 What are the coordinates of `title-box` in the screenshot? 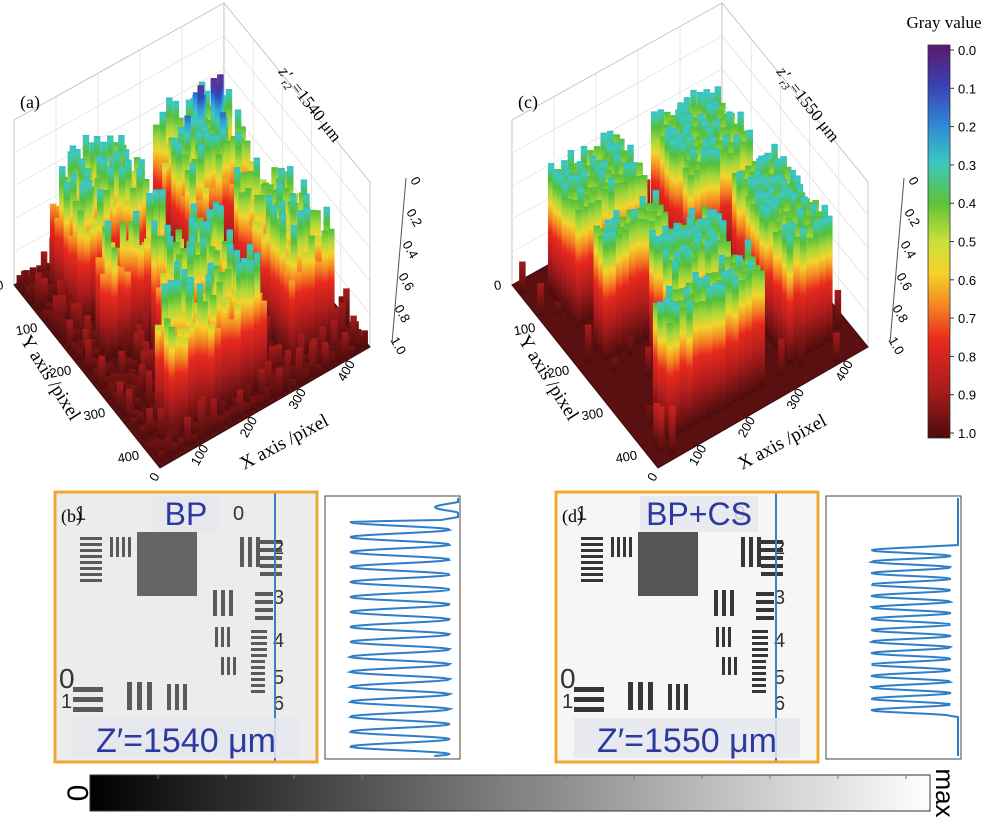 It's located at (699, 514).